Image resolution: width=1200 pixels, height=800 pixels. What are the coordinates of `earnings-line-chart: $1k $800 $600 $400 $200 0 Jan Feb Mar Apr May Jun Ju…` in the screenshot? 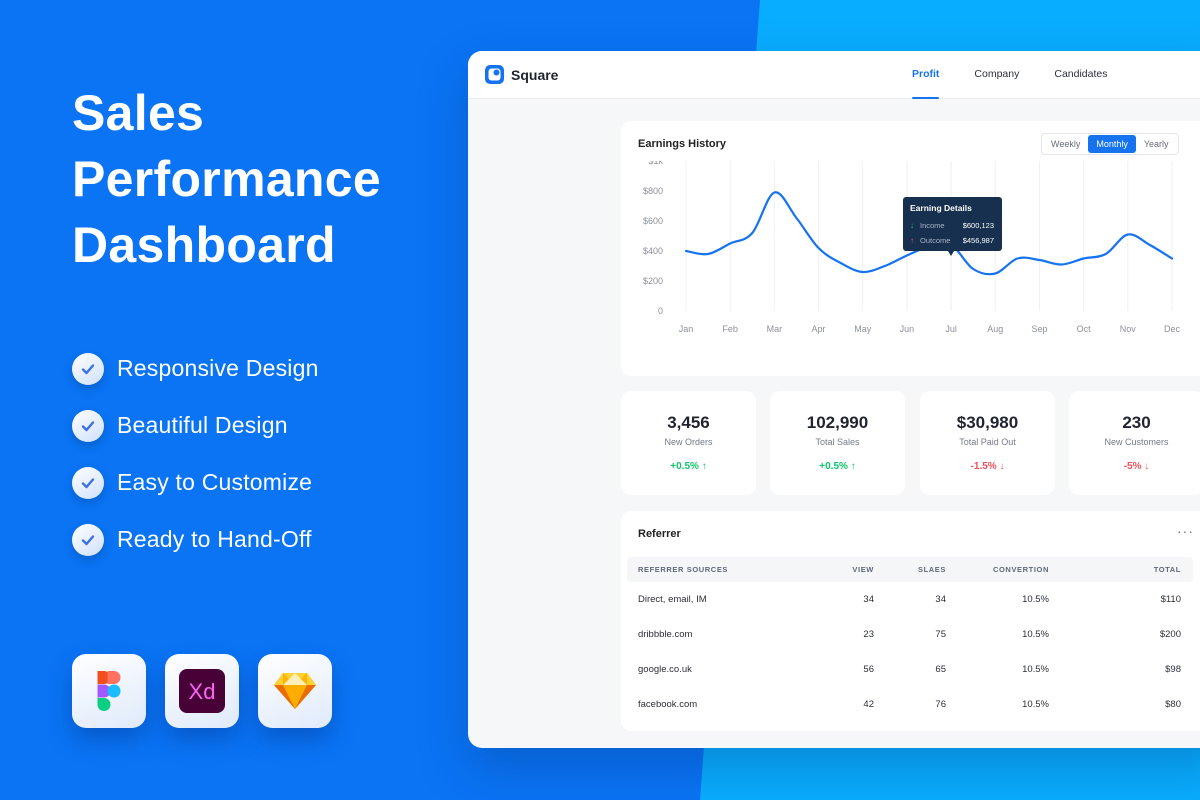 It's located at (912, 247).